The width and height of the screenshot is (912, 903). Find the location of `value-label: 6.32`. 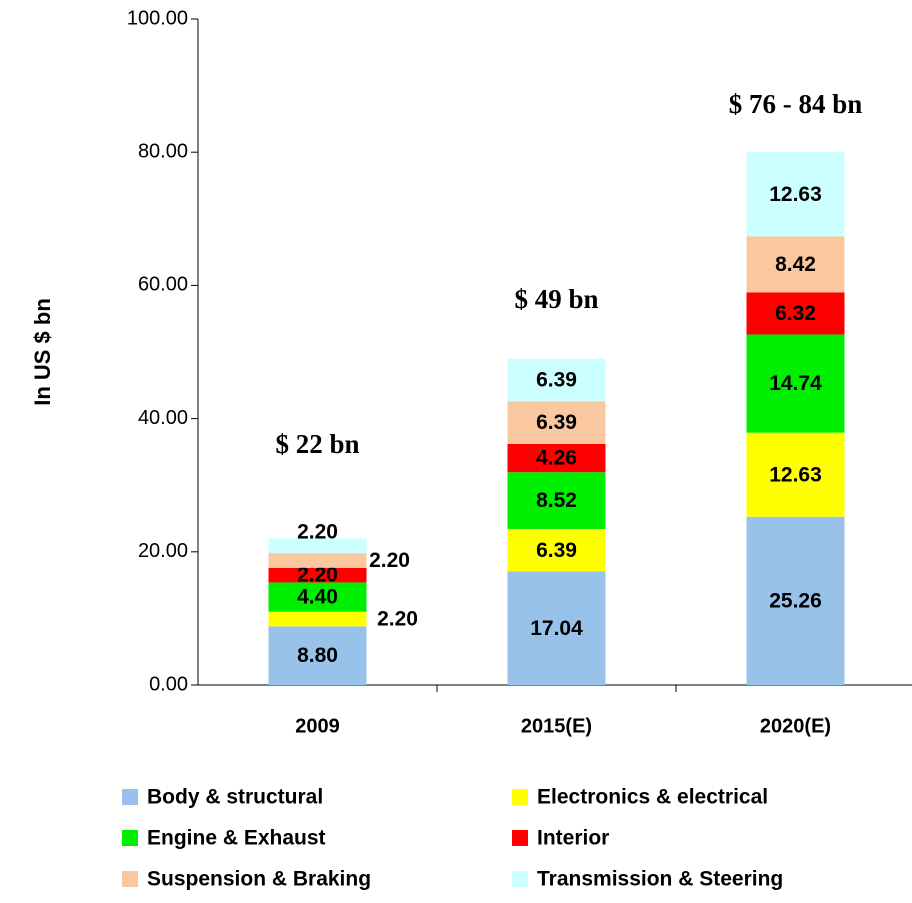

value-label: 6.32 is located at coordinates (795, 313).